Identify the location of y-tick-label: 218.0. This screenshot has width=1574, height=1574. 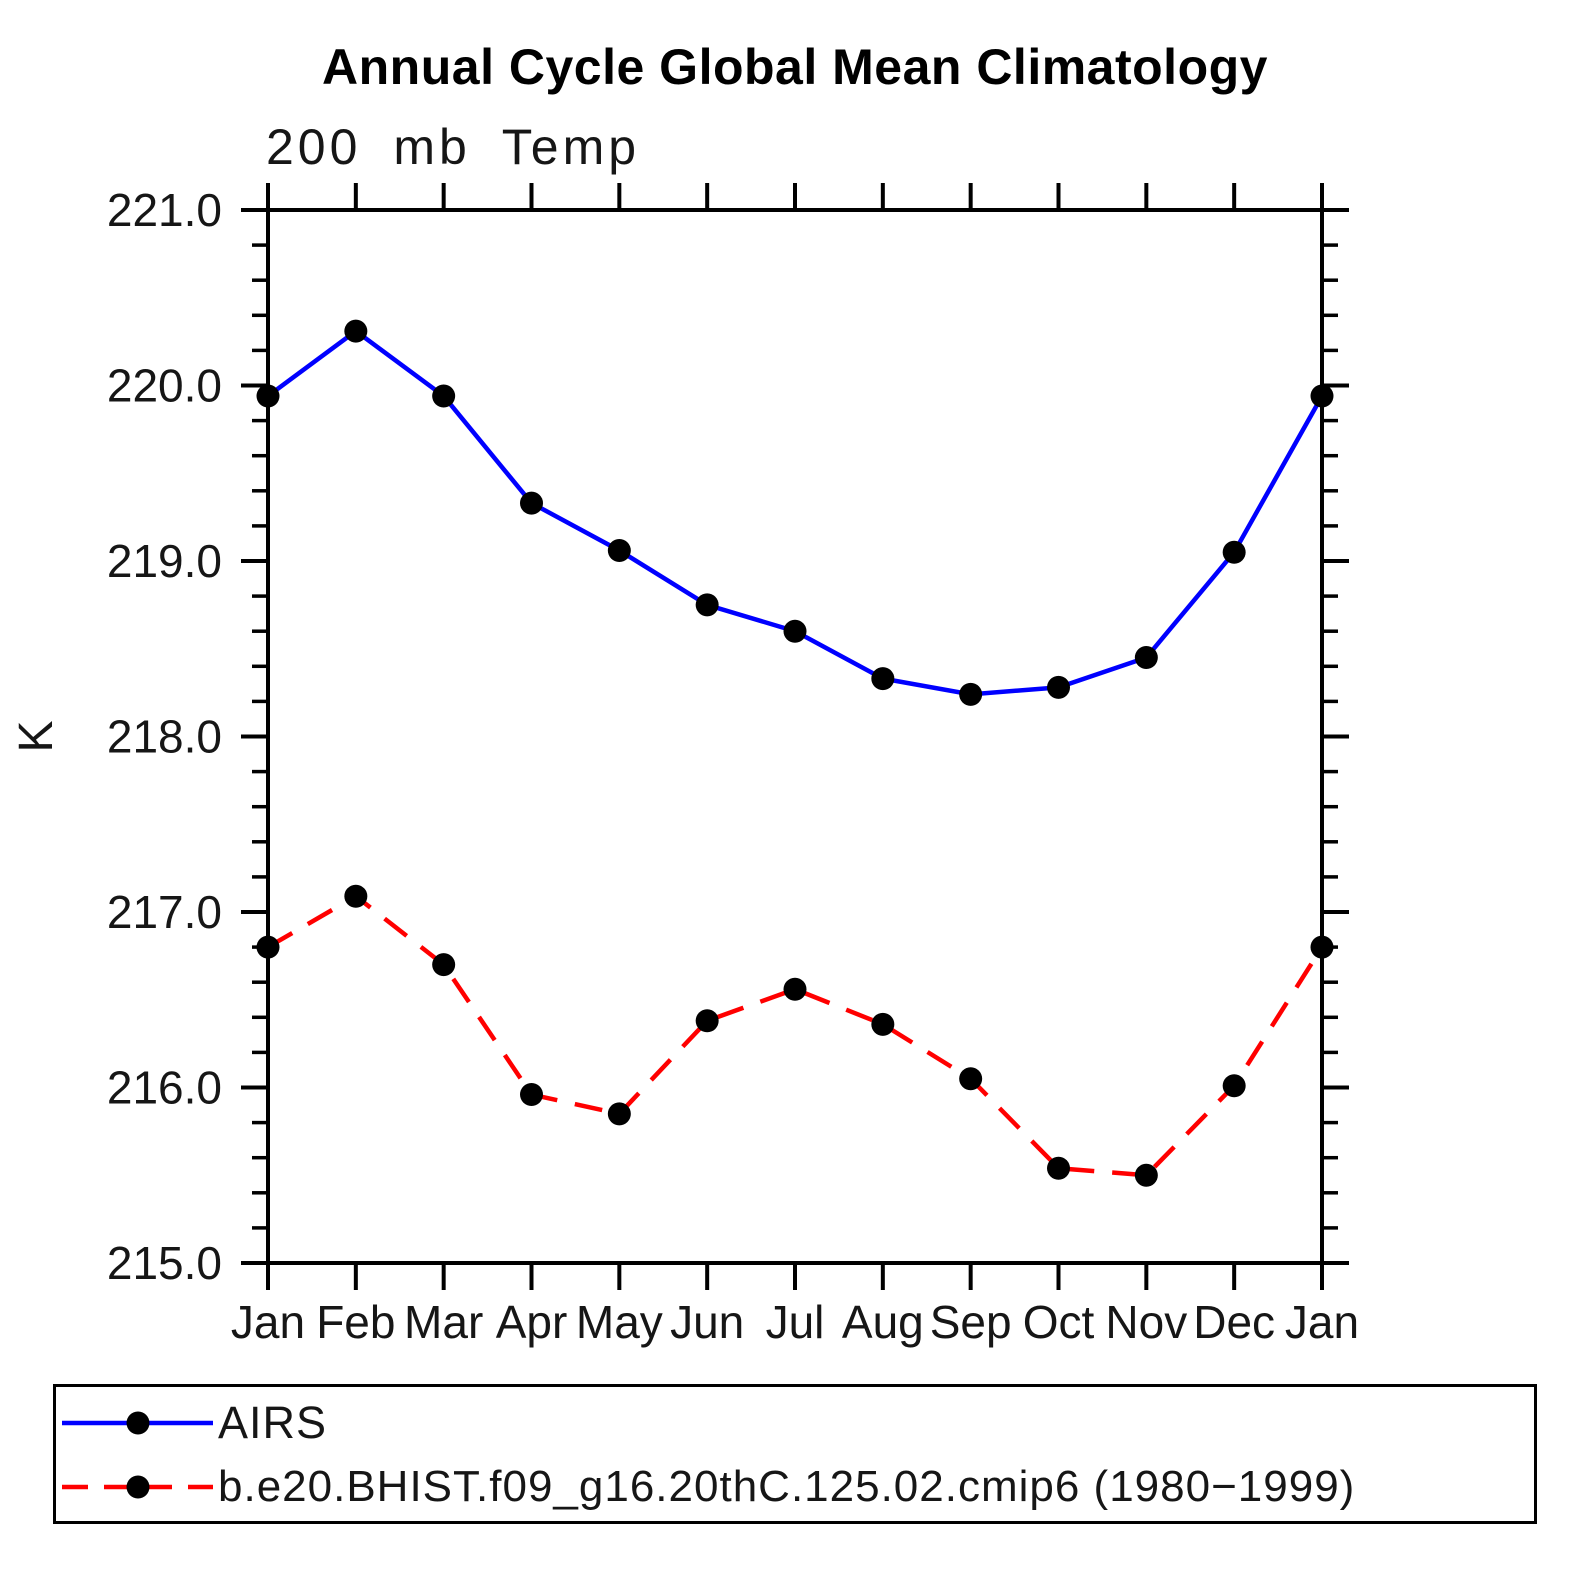
(164, 737).